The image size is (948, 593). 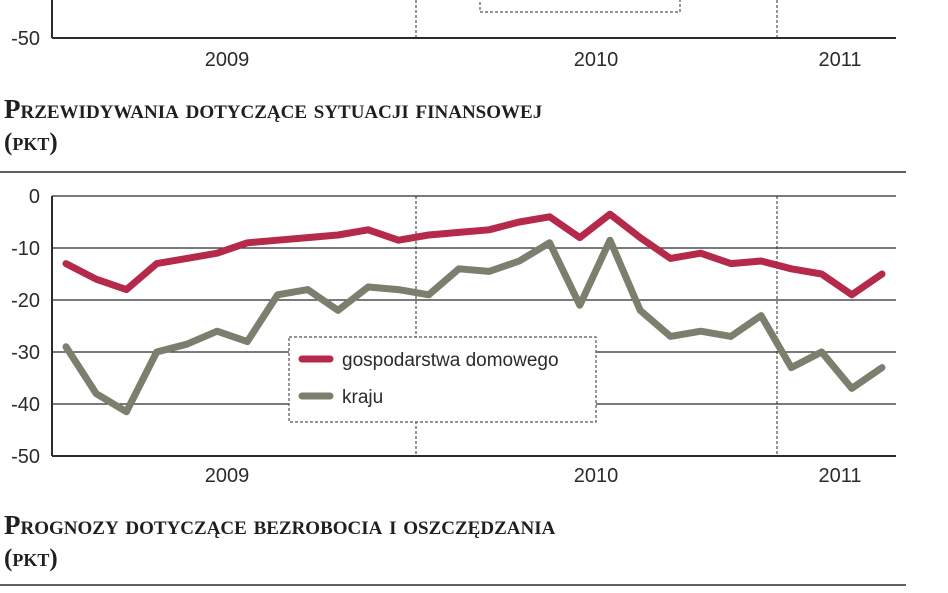 What do you see at coordinates (34, 197) in the screenshot?
I see `y-tick-label: 0` at bounding box center [34, 197].